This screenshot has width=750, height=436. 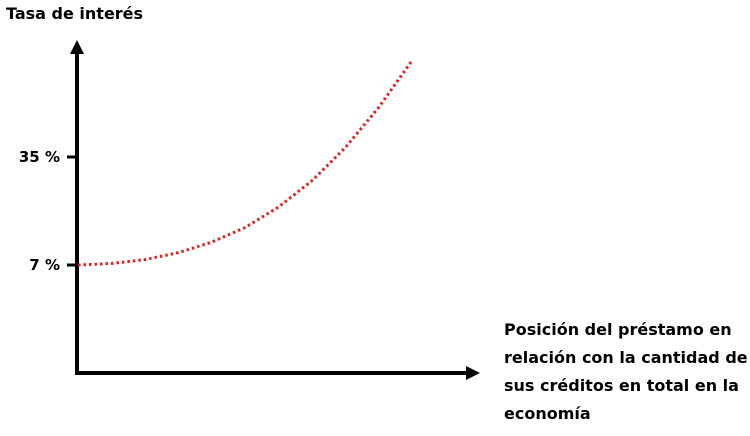 What do you see at coordinates (473, 373) in the screenshot?
I see `x-axis-arrowhead` at bounding box center [473, 373].